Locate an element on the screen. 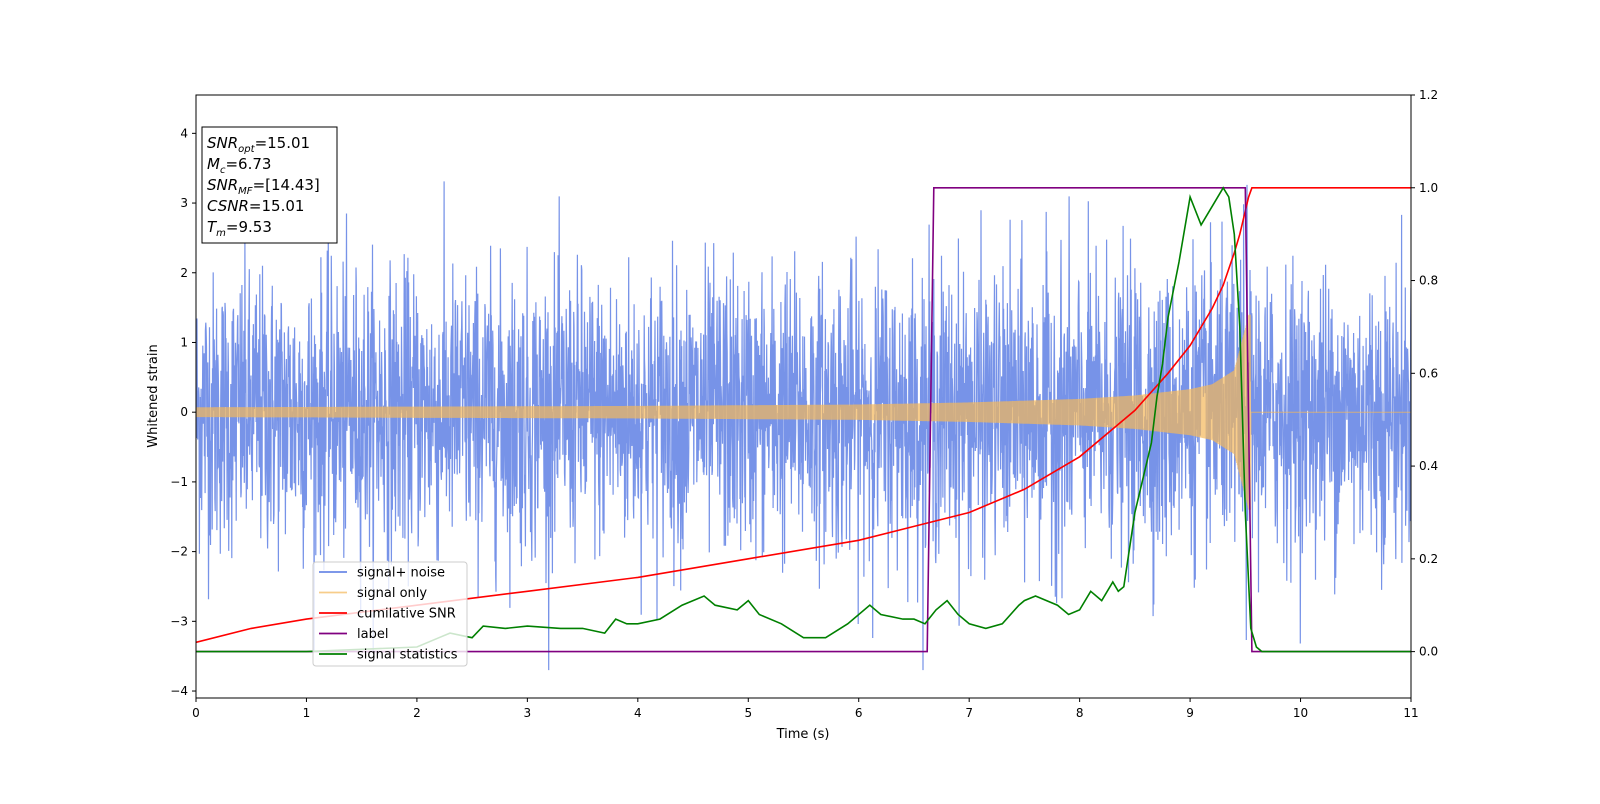 This screenshot has width=1600, height=804. x-tick-label: 11 is located at coordinates (1410, 713).